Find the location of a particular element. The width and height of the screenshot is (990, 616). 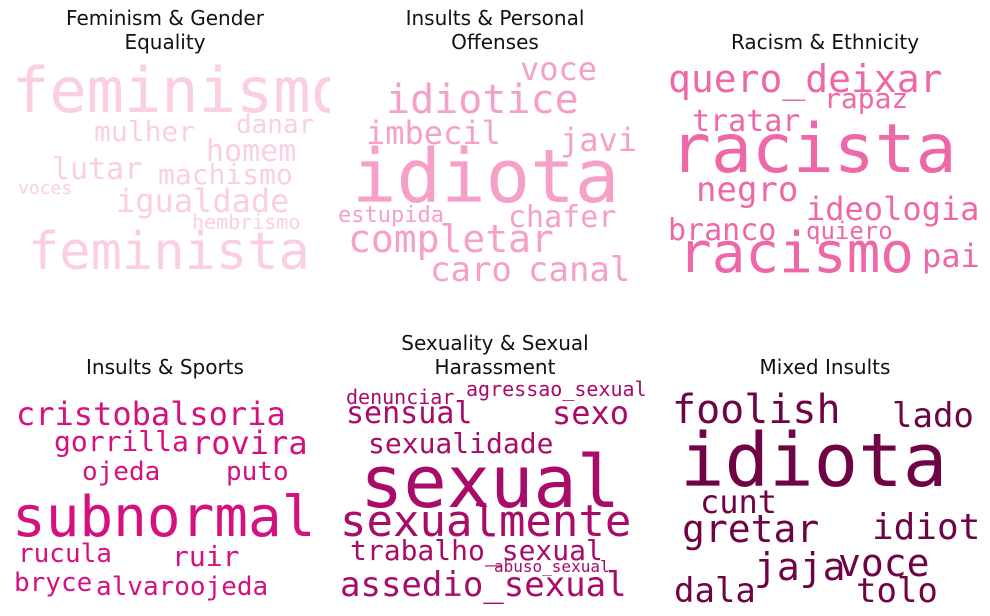

word: abuso_sexual is located at coordinates (552, 566).